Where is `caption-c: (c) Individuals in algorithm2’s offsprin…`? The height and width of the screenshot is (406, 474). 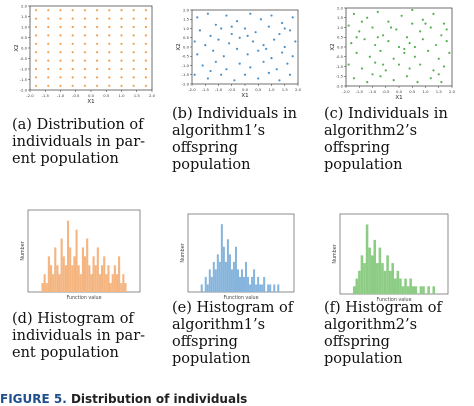 caption-c: (c) Individuals in algorithm2’s offsprin… is located at coordinates (399, 140).